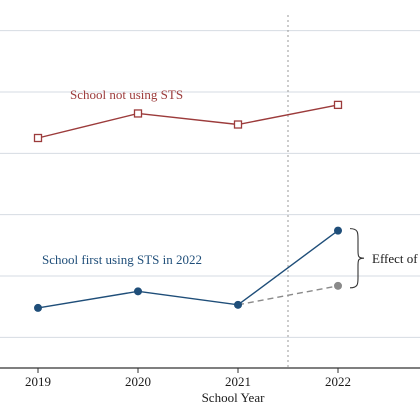  I want to click on annotation-layer: Effect of, so click(383, 258).